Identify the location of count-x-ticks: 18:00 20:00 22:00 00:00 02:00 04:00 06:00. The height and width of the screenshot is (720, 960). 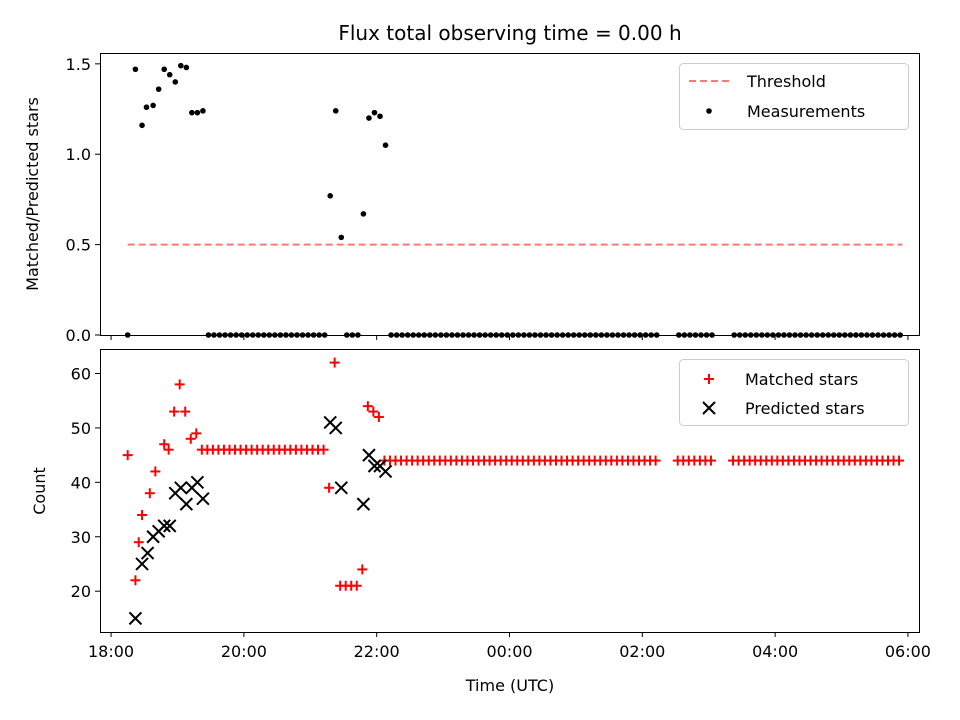
(509, 646).